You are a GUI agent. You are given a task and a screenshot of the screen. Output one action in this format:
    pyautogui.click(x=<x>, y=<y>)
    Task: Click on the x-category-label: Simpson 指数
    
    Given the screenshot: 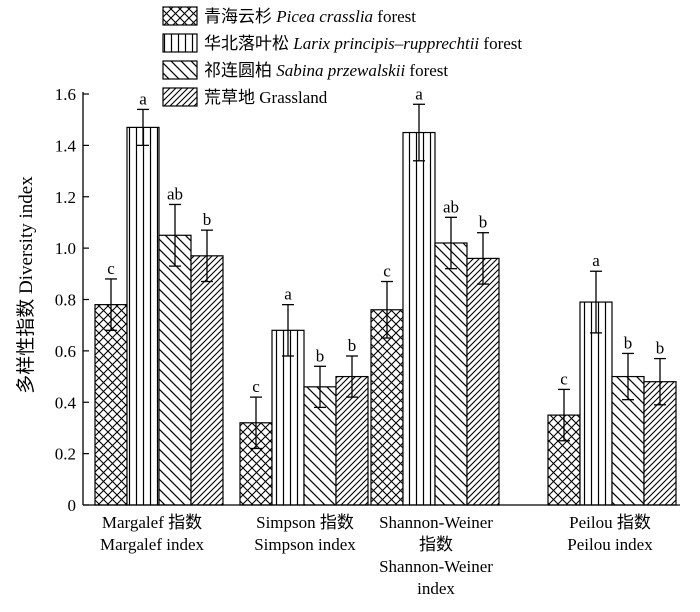 What is the action you would take?
    pyautogui.click(x=305, y=522)
    